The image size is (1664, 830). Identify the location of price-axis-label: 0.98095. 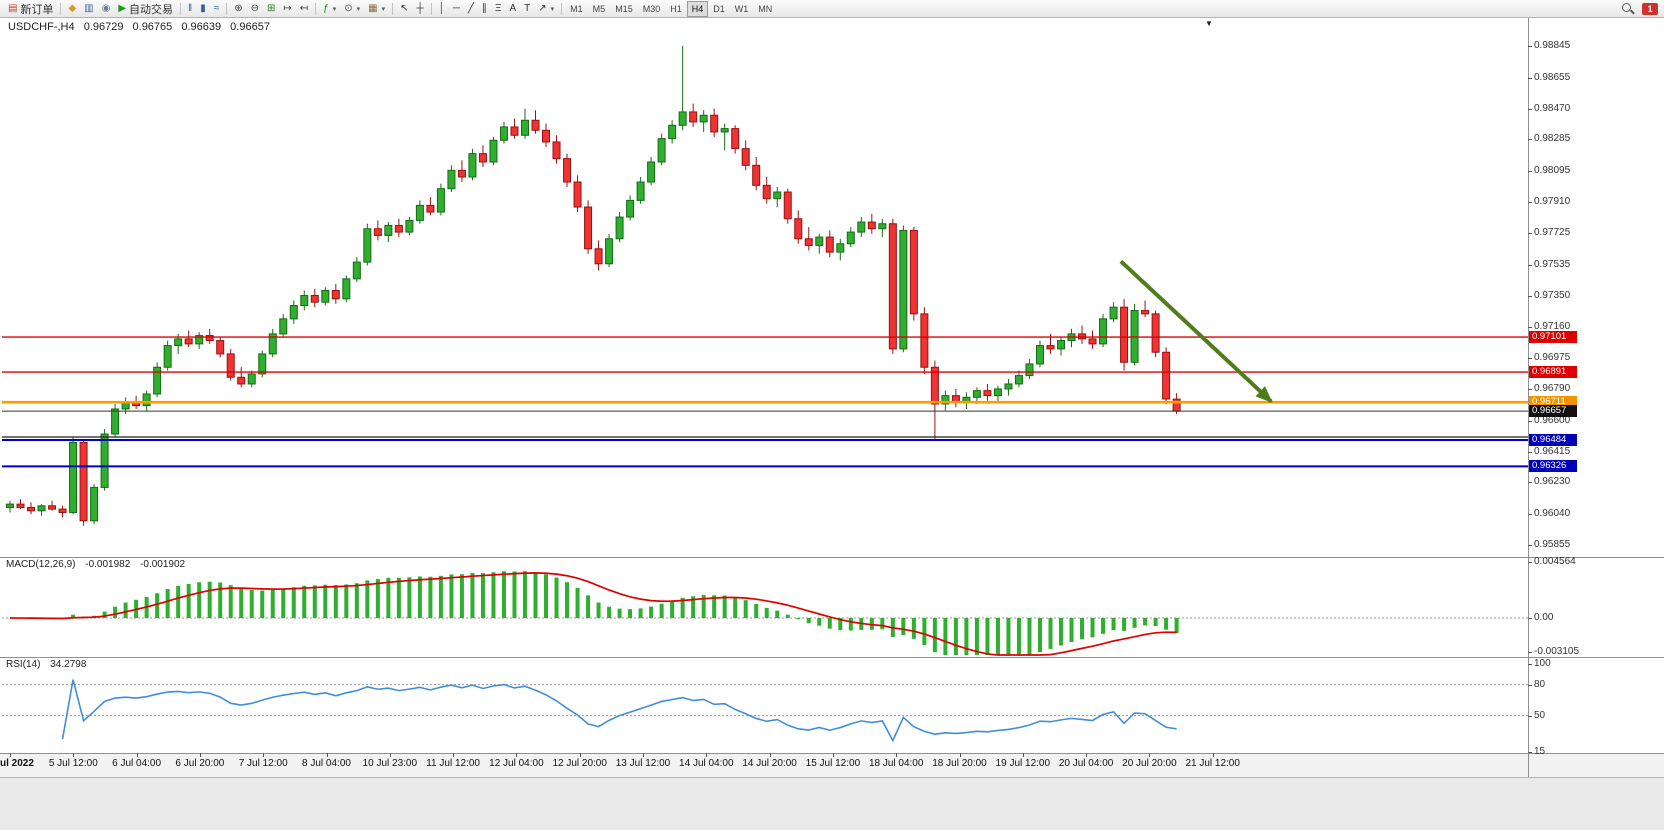
(1552, 171).